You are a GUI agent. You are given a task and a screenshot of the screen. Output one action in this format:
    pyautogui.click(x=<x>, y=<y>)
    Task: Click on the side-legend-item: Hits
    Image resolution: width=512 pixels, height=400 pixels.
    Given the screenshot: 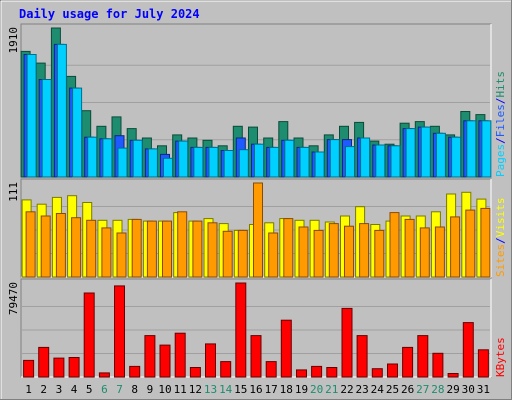 What is the action you would take?
    pyautogui.click(x=500, y=84)
    